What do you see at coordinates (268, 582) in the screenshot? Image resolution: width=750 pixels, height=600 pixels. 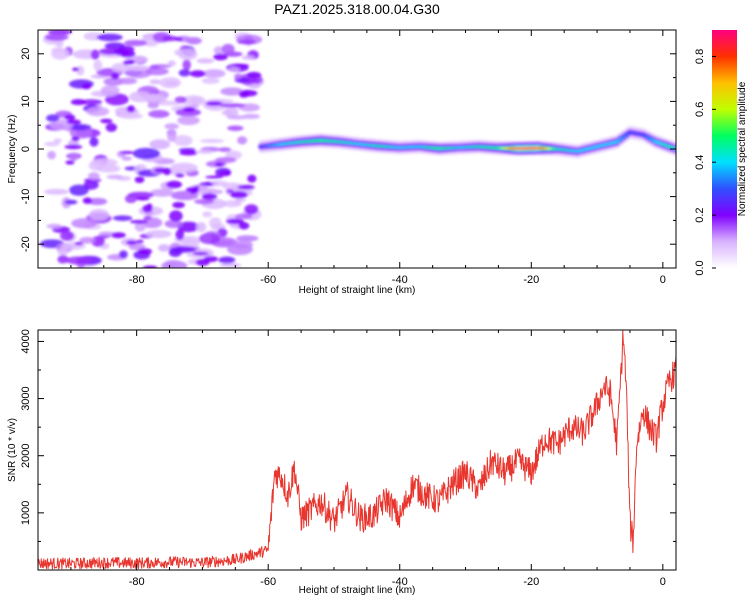 I see `snr-x-tick-label: -60` at bounding box center [268, 582].